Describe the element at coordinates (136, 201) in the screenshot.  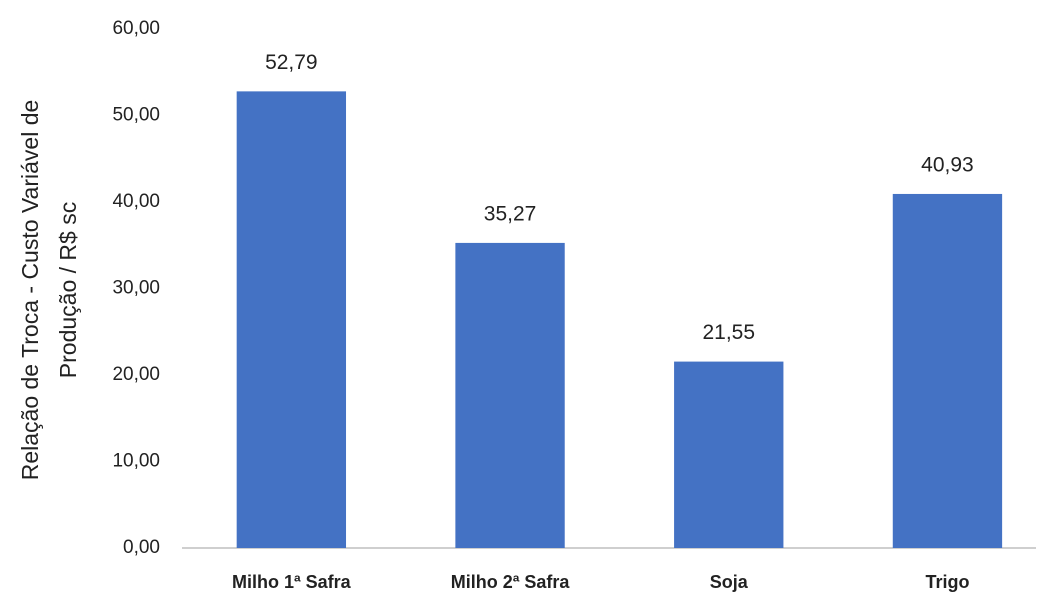
I see `y-tick-label: 40,00` at that location.